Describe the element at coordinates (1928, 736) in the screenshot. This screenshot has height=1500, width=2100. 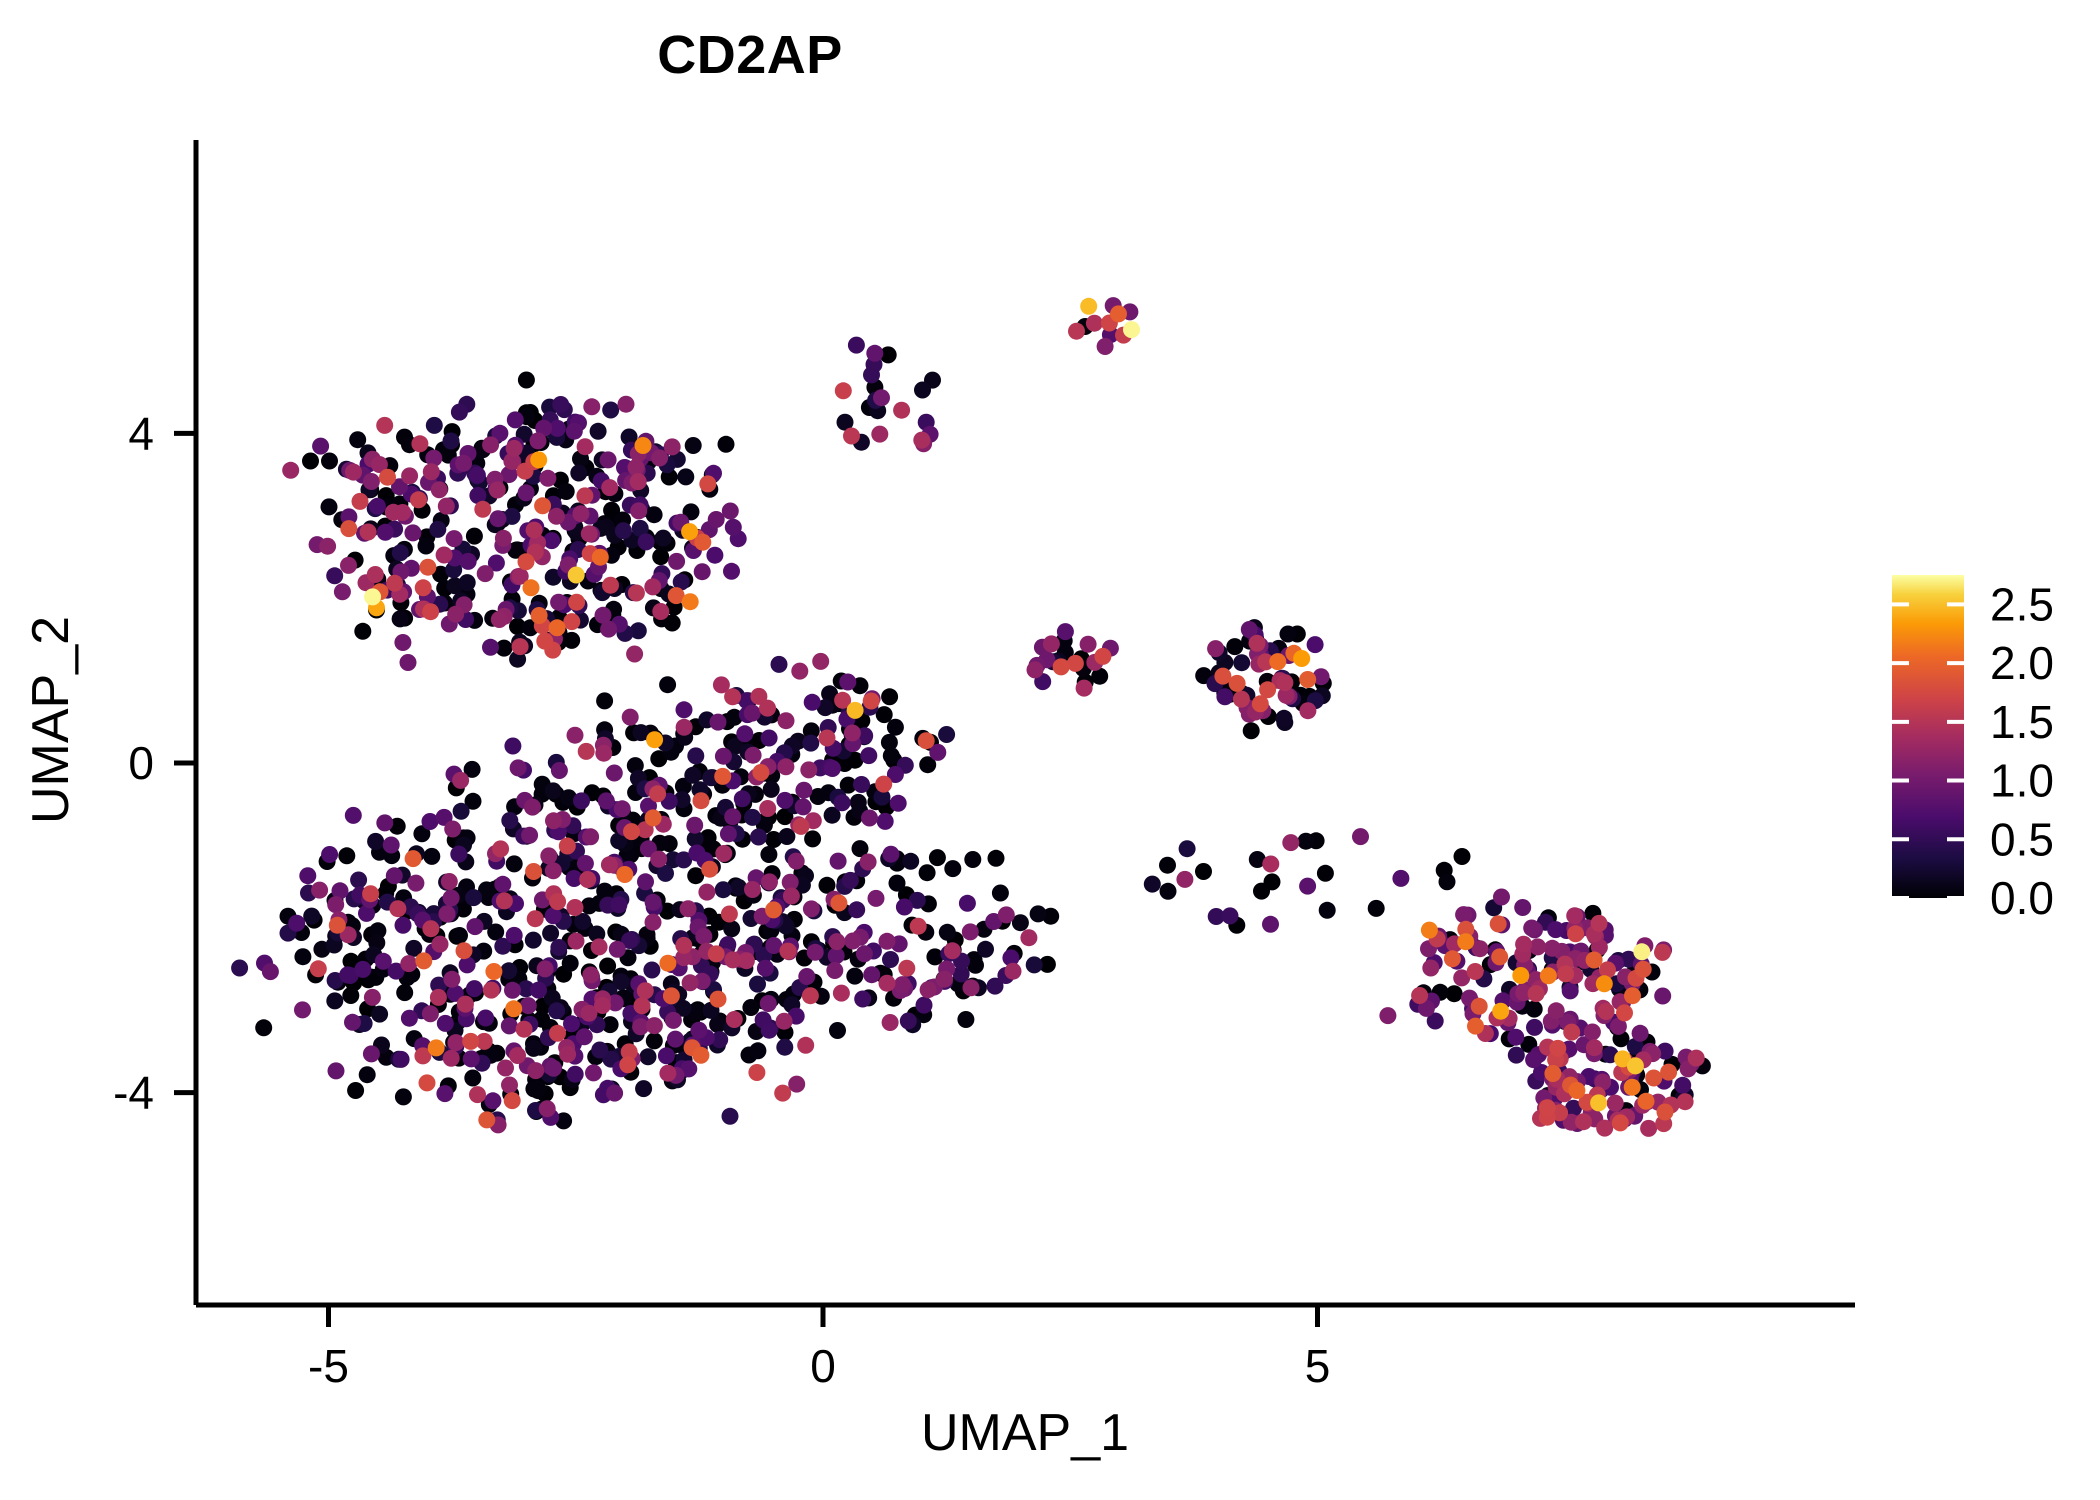
I see `colorbar-gradient` at that location.